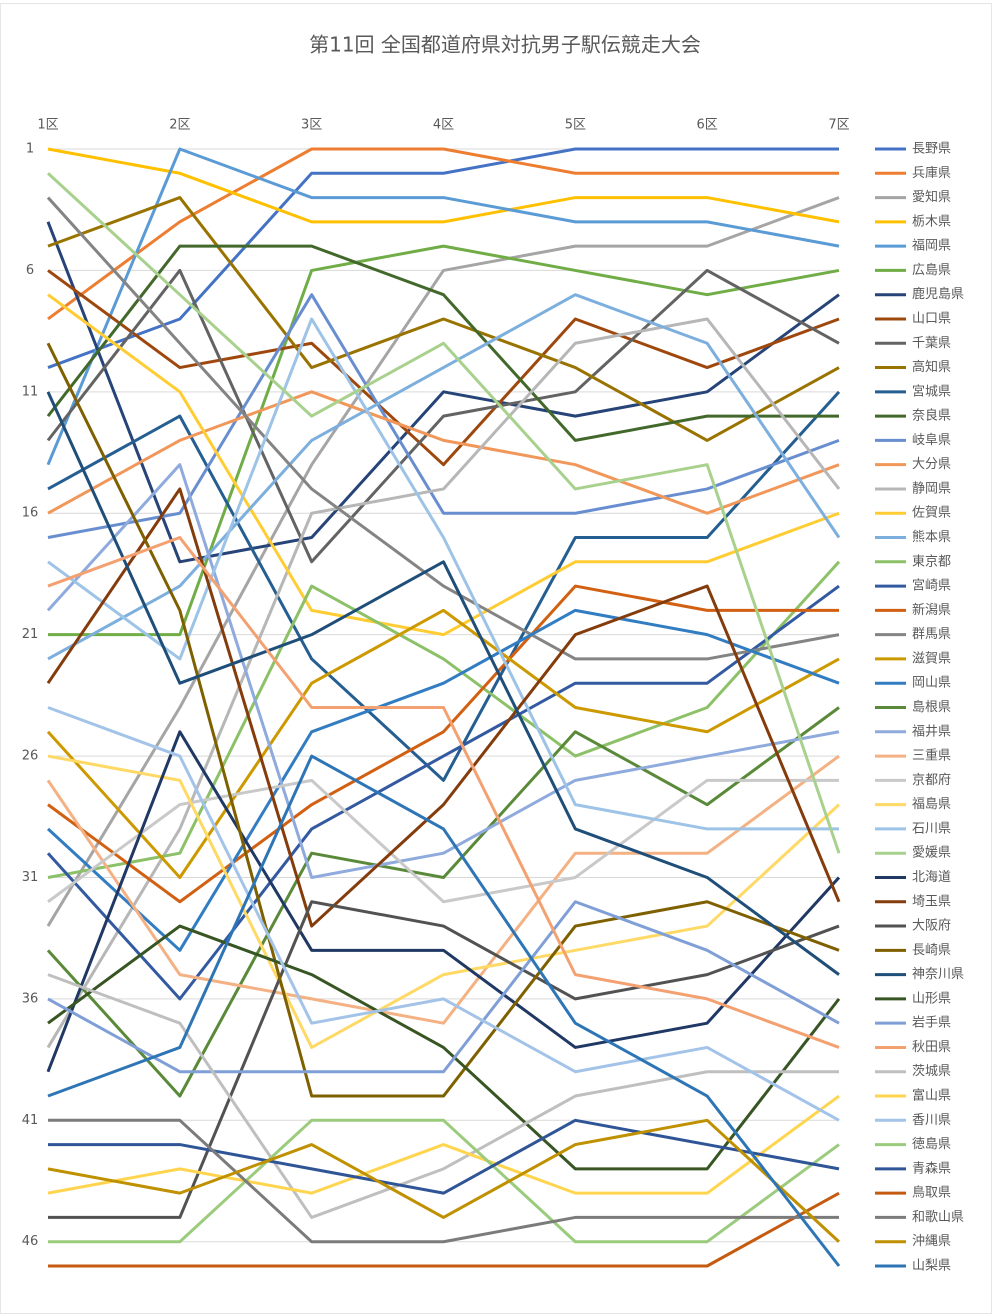 The width and height of the screenshot is (992, 1314). I want to click on legend-label: 愛媛県, so click(931, 853).